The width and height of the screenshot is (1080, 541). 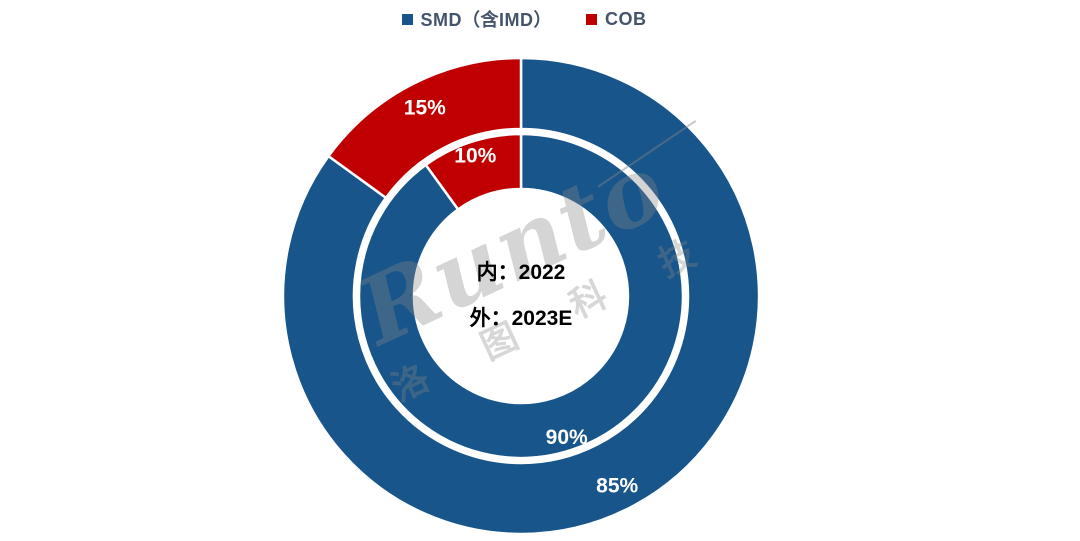 What do you see at coordinates (521, 272) in the screenshot?
I see `center-label-inner-year: 内：2022` at bounding box center [521, 272].